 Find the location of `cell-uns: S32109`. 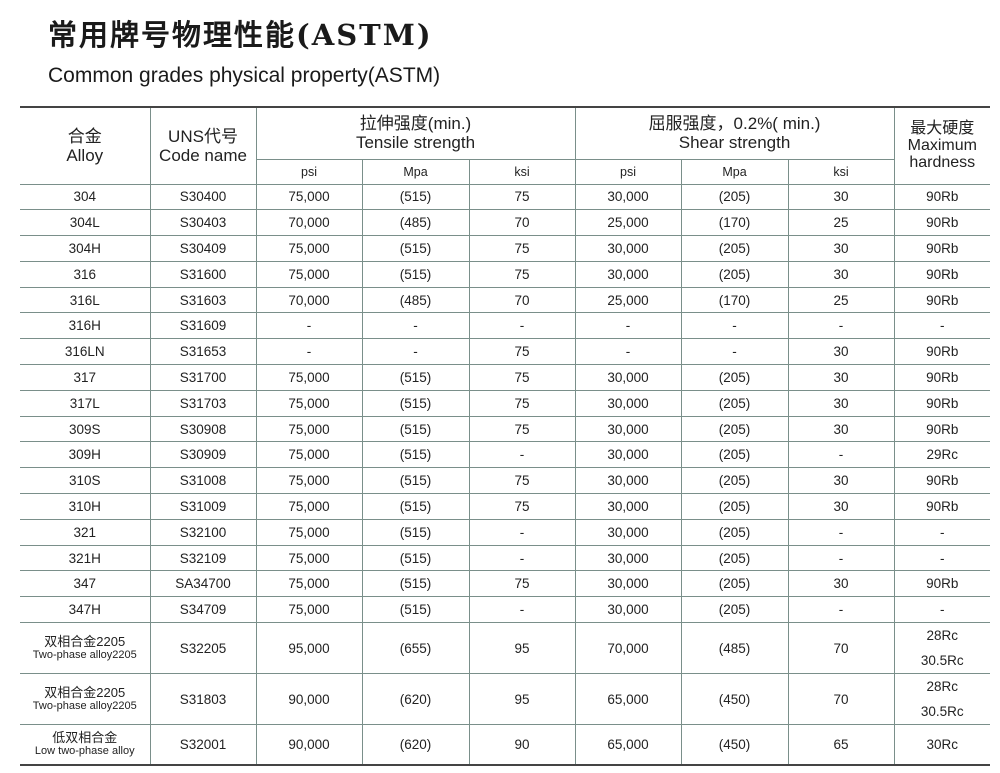

cell-uns: S32109 is located at coordinates (203, 558).